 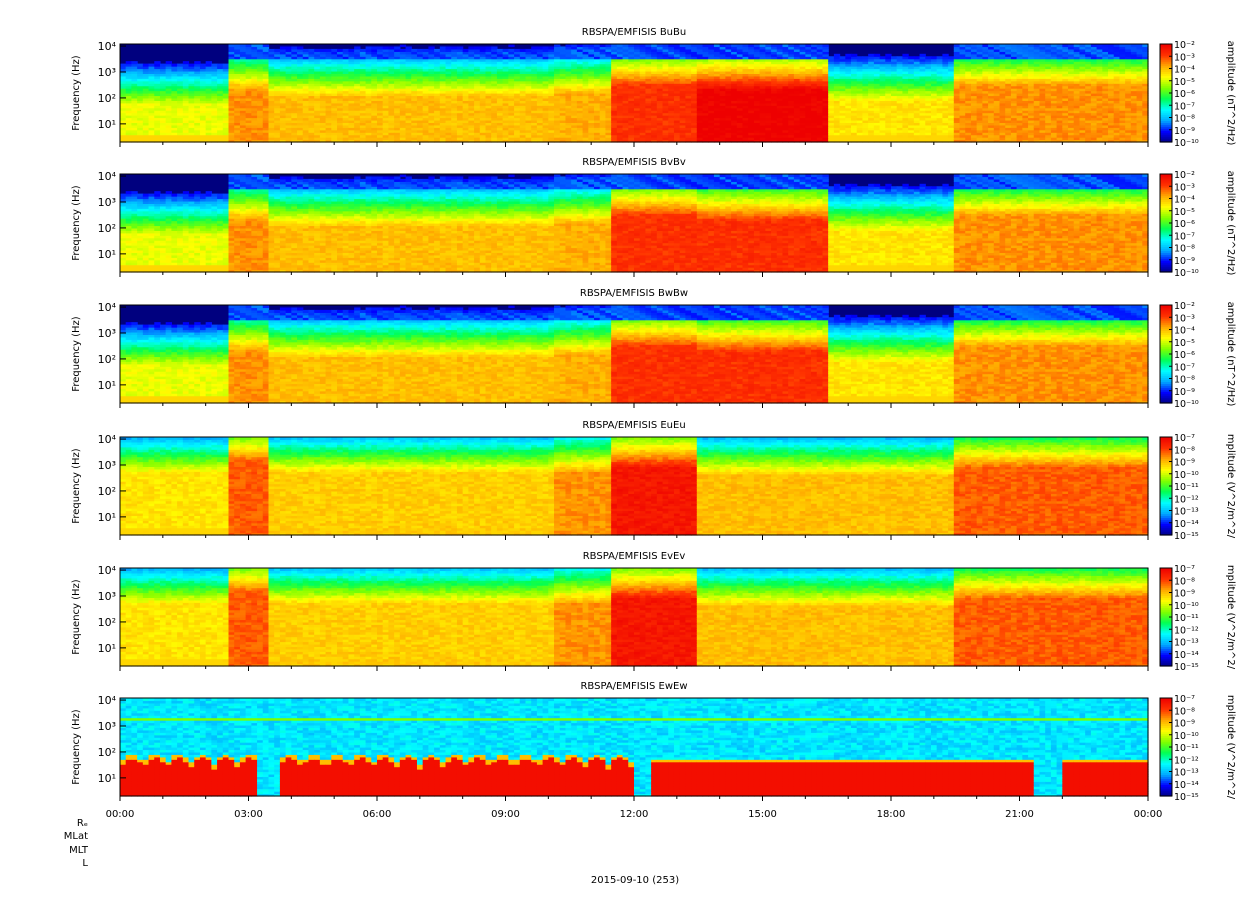 I want to click on panel-title: RBSPA/EMFISIS BvBv, so click(x=634, y=162).